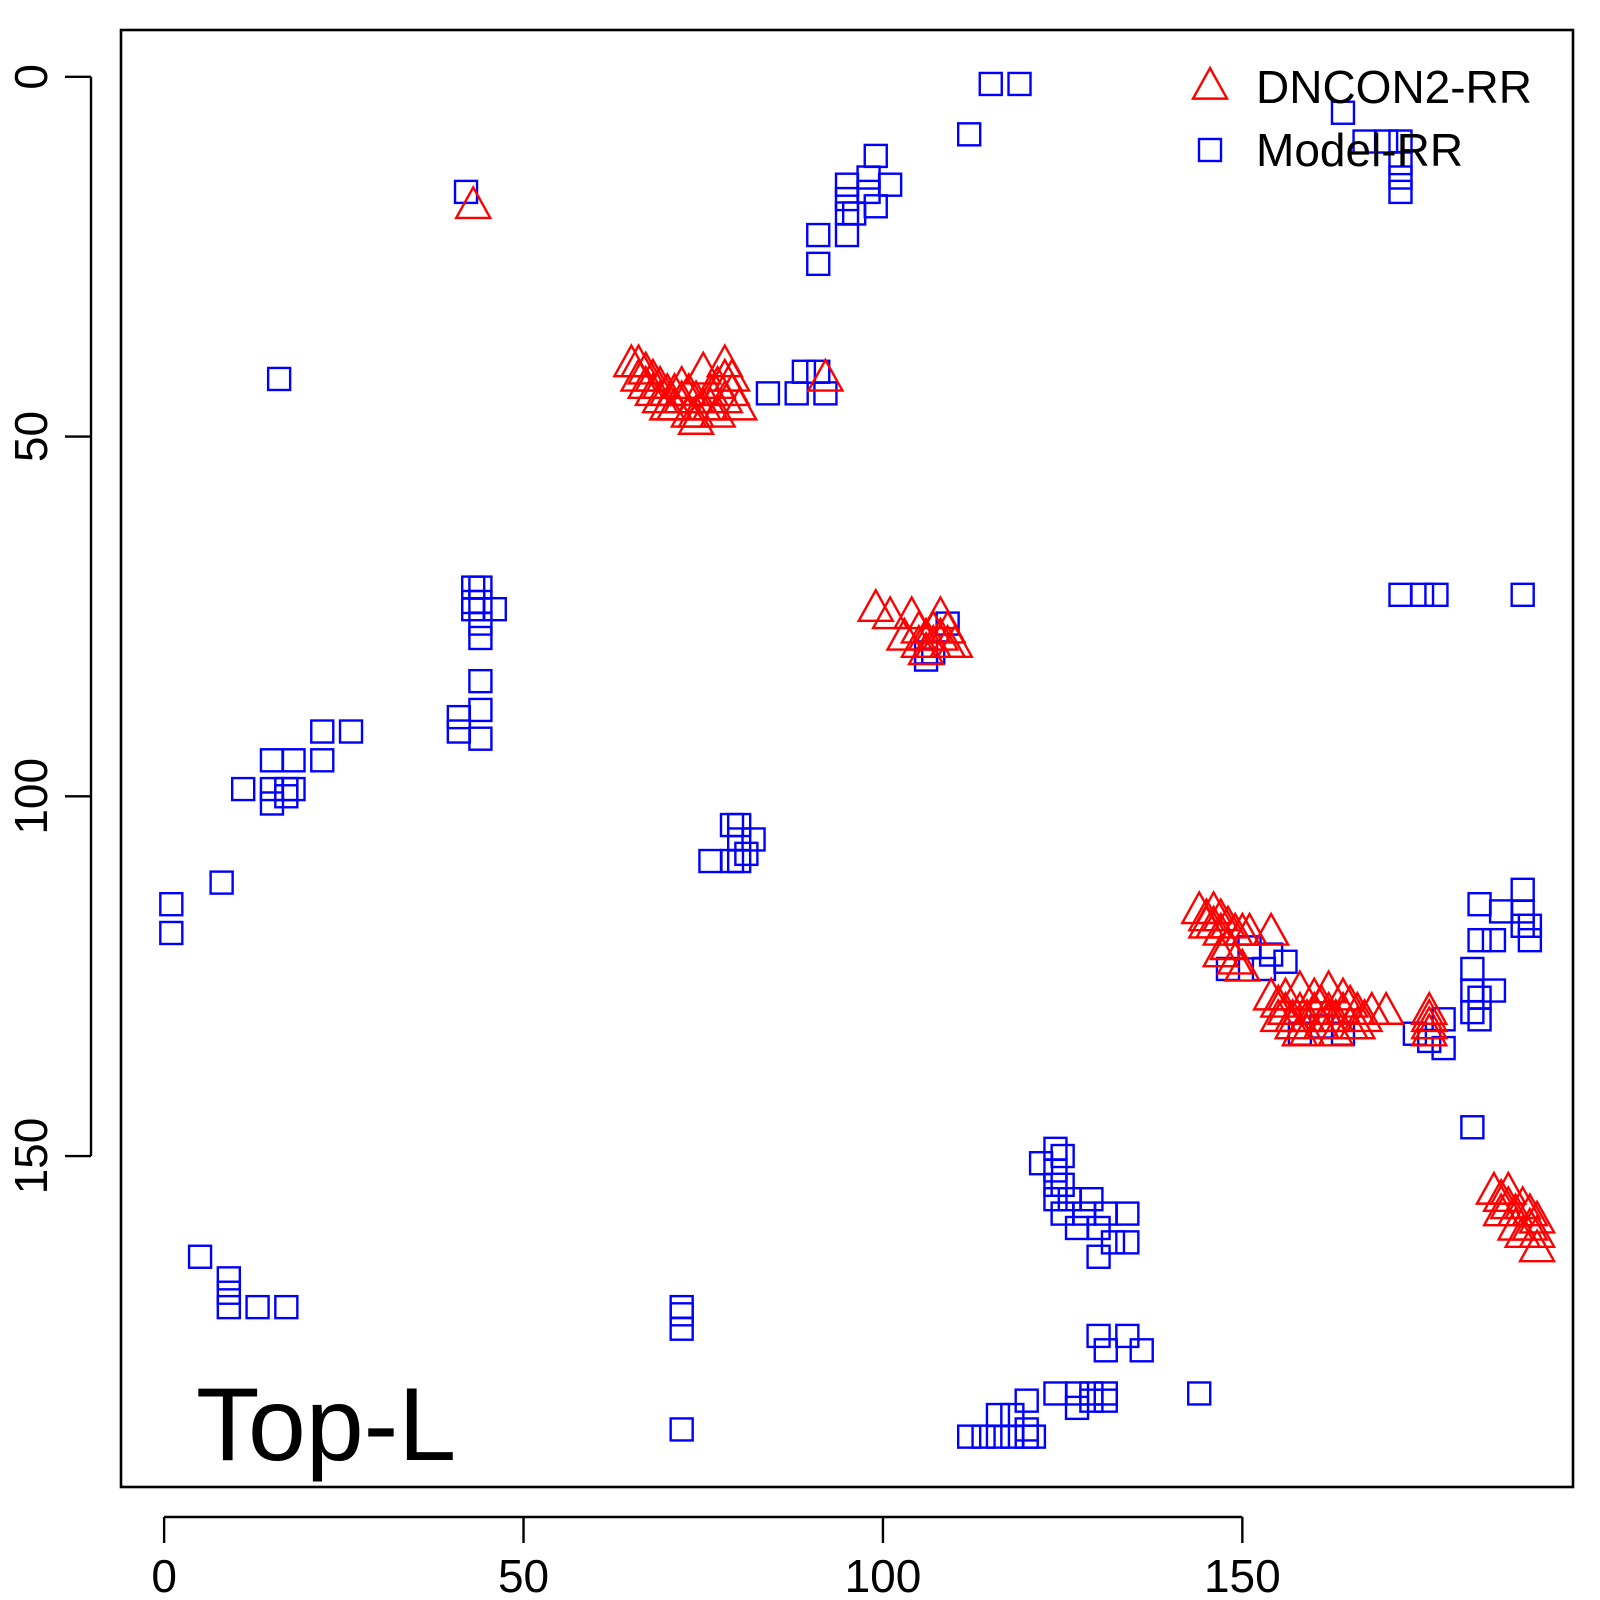 The height and width of the screenshot is (1600, 1600). What do you see at coordinates (1359, 150) in the screenshot?
I see `legend-label: Model-RR` at bounding box center [1359, 150].